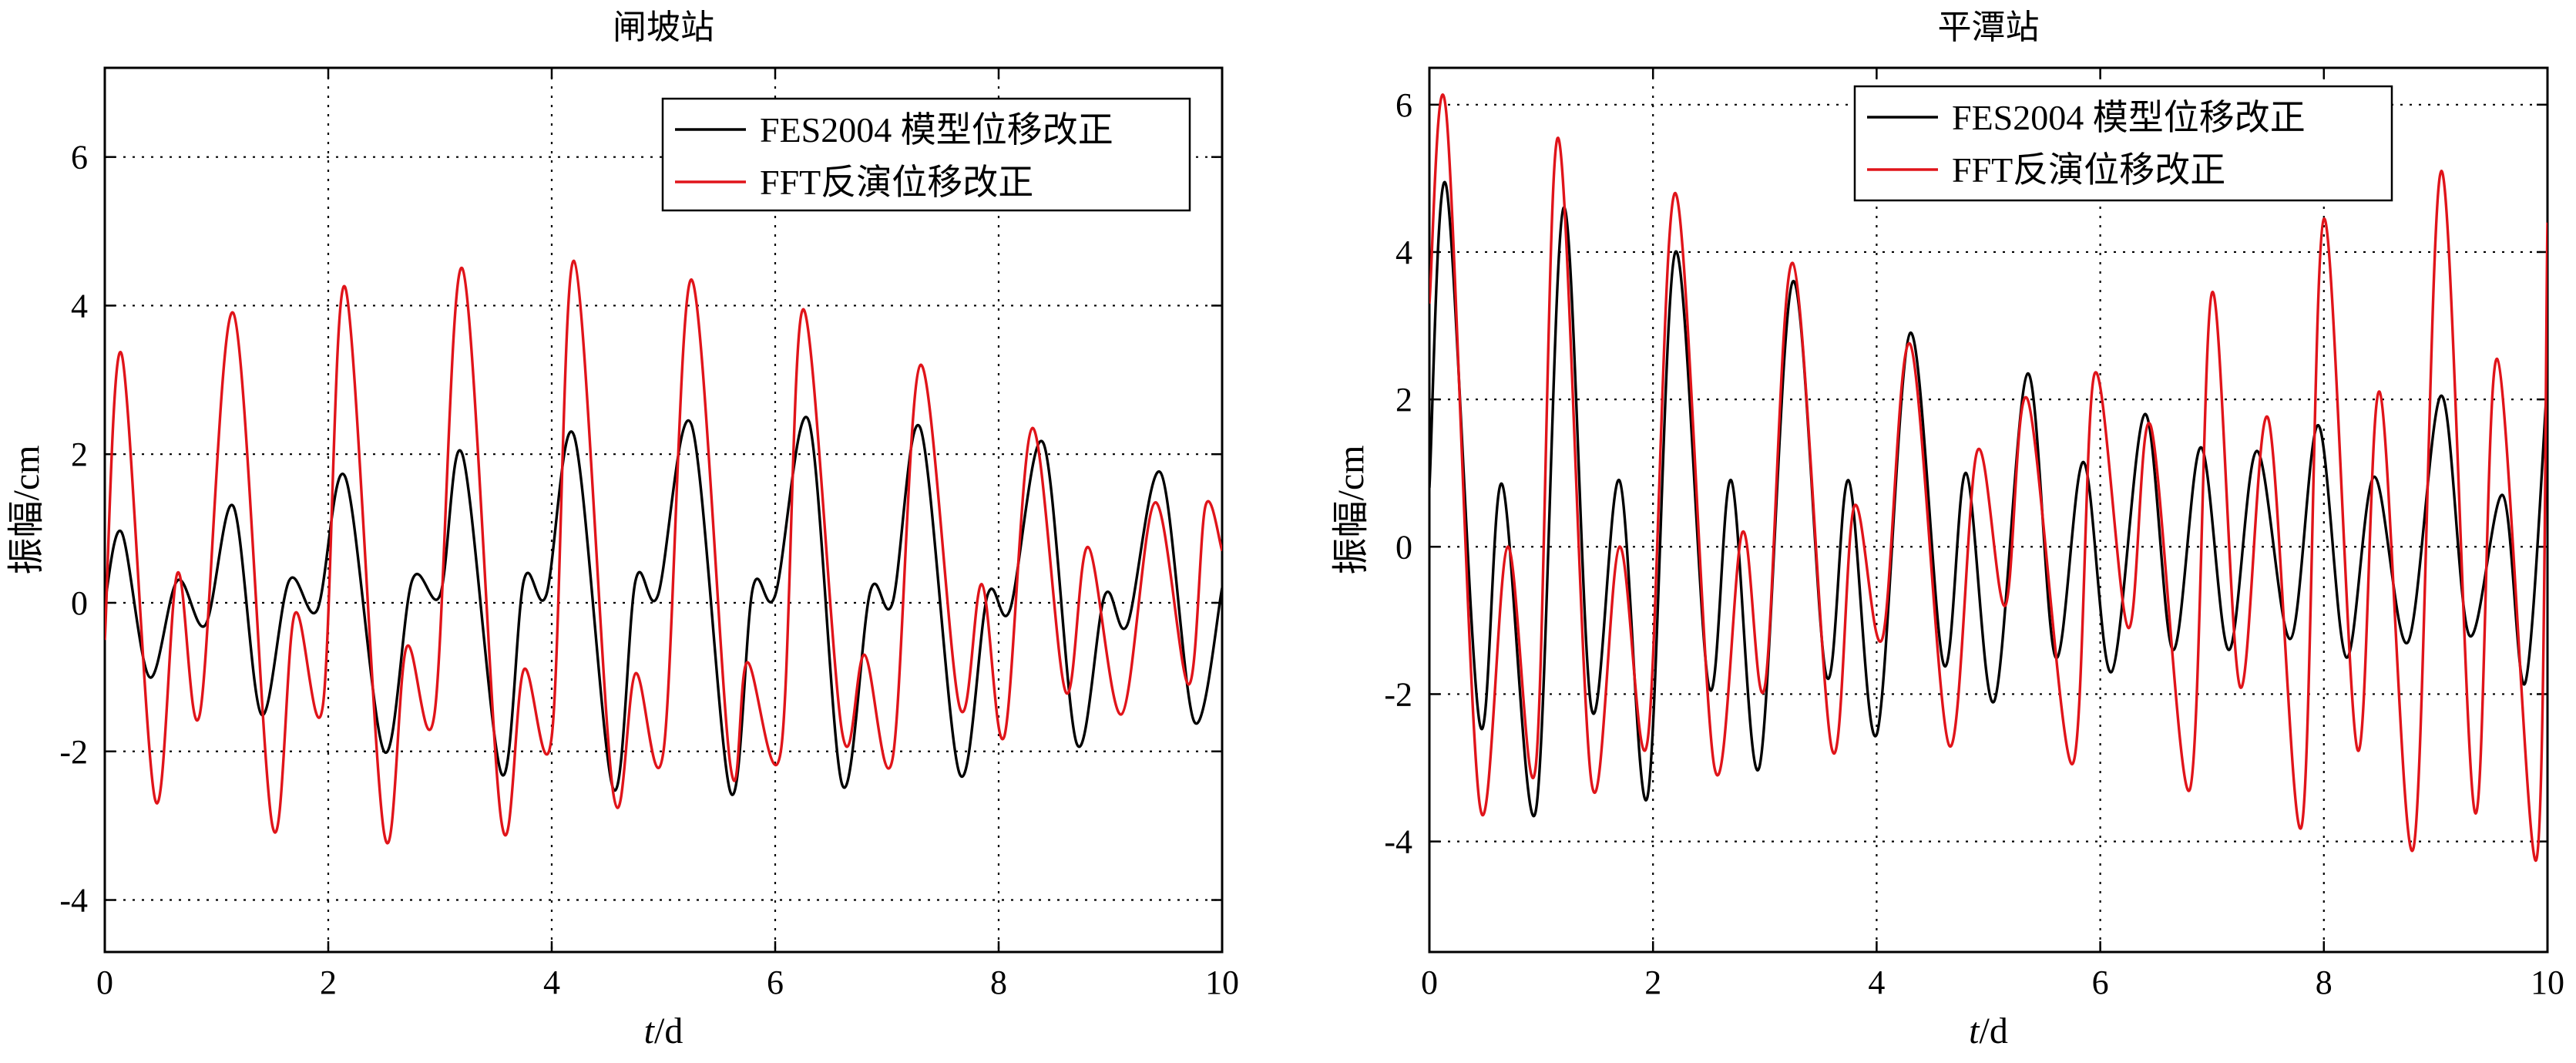 The image size is (2576, 1063). I want to click on chart-title: 闸坡站, so click(663, 27).